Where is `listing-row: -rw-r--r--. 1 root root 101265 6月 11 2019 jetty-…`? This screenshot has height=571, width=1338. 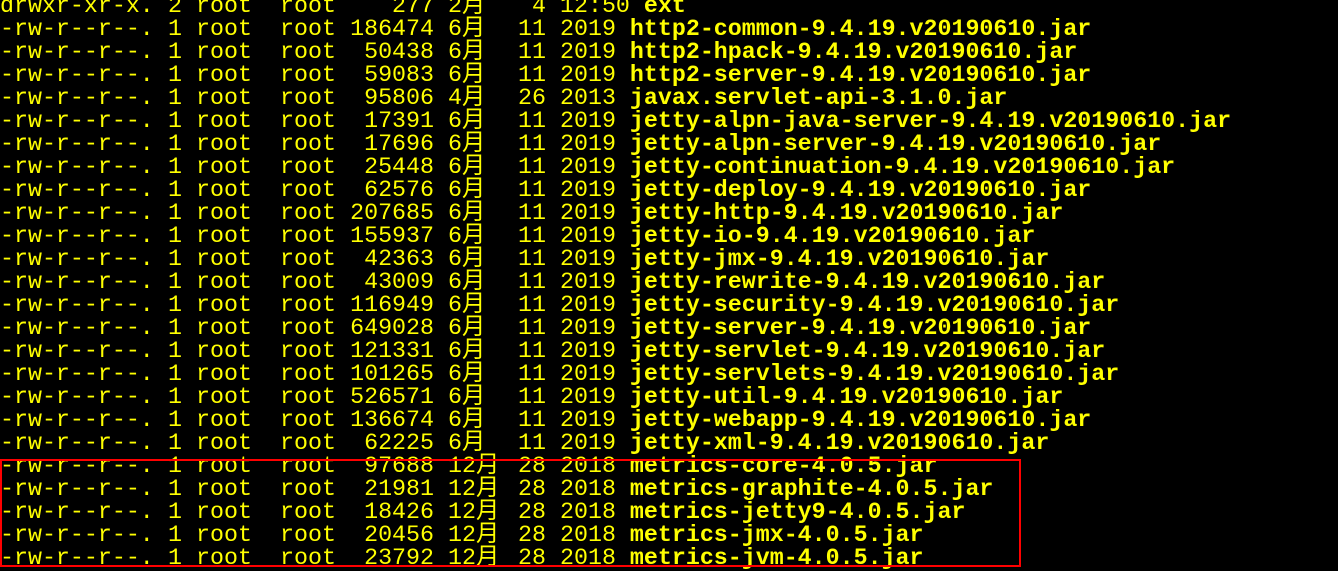 listing-row: -rw-r--r--. 1 root root 101265 6月 11 2019 jetty-… is located at coordinates (615, 374).